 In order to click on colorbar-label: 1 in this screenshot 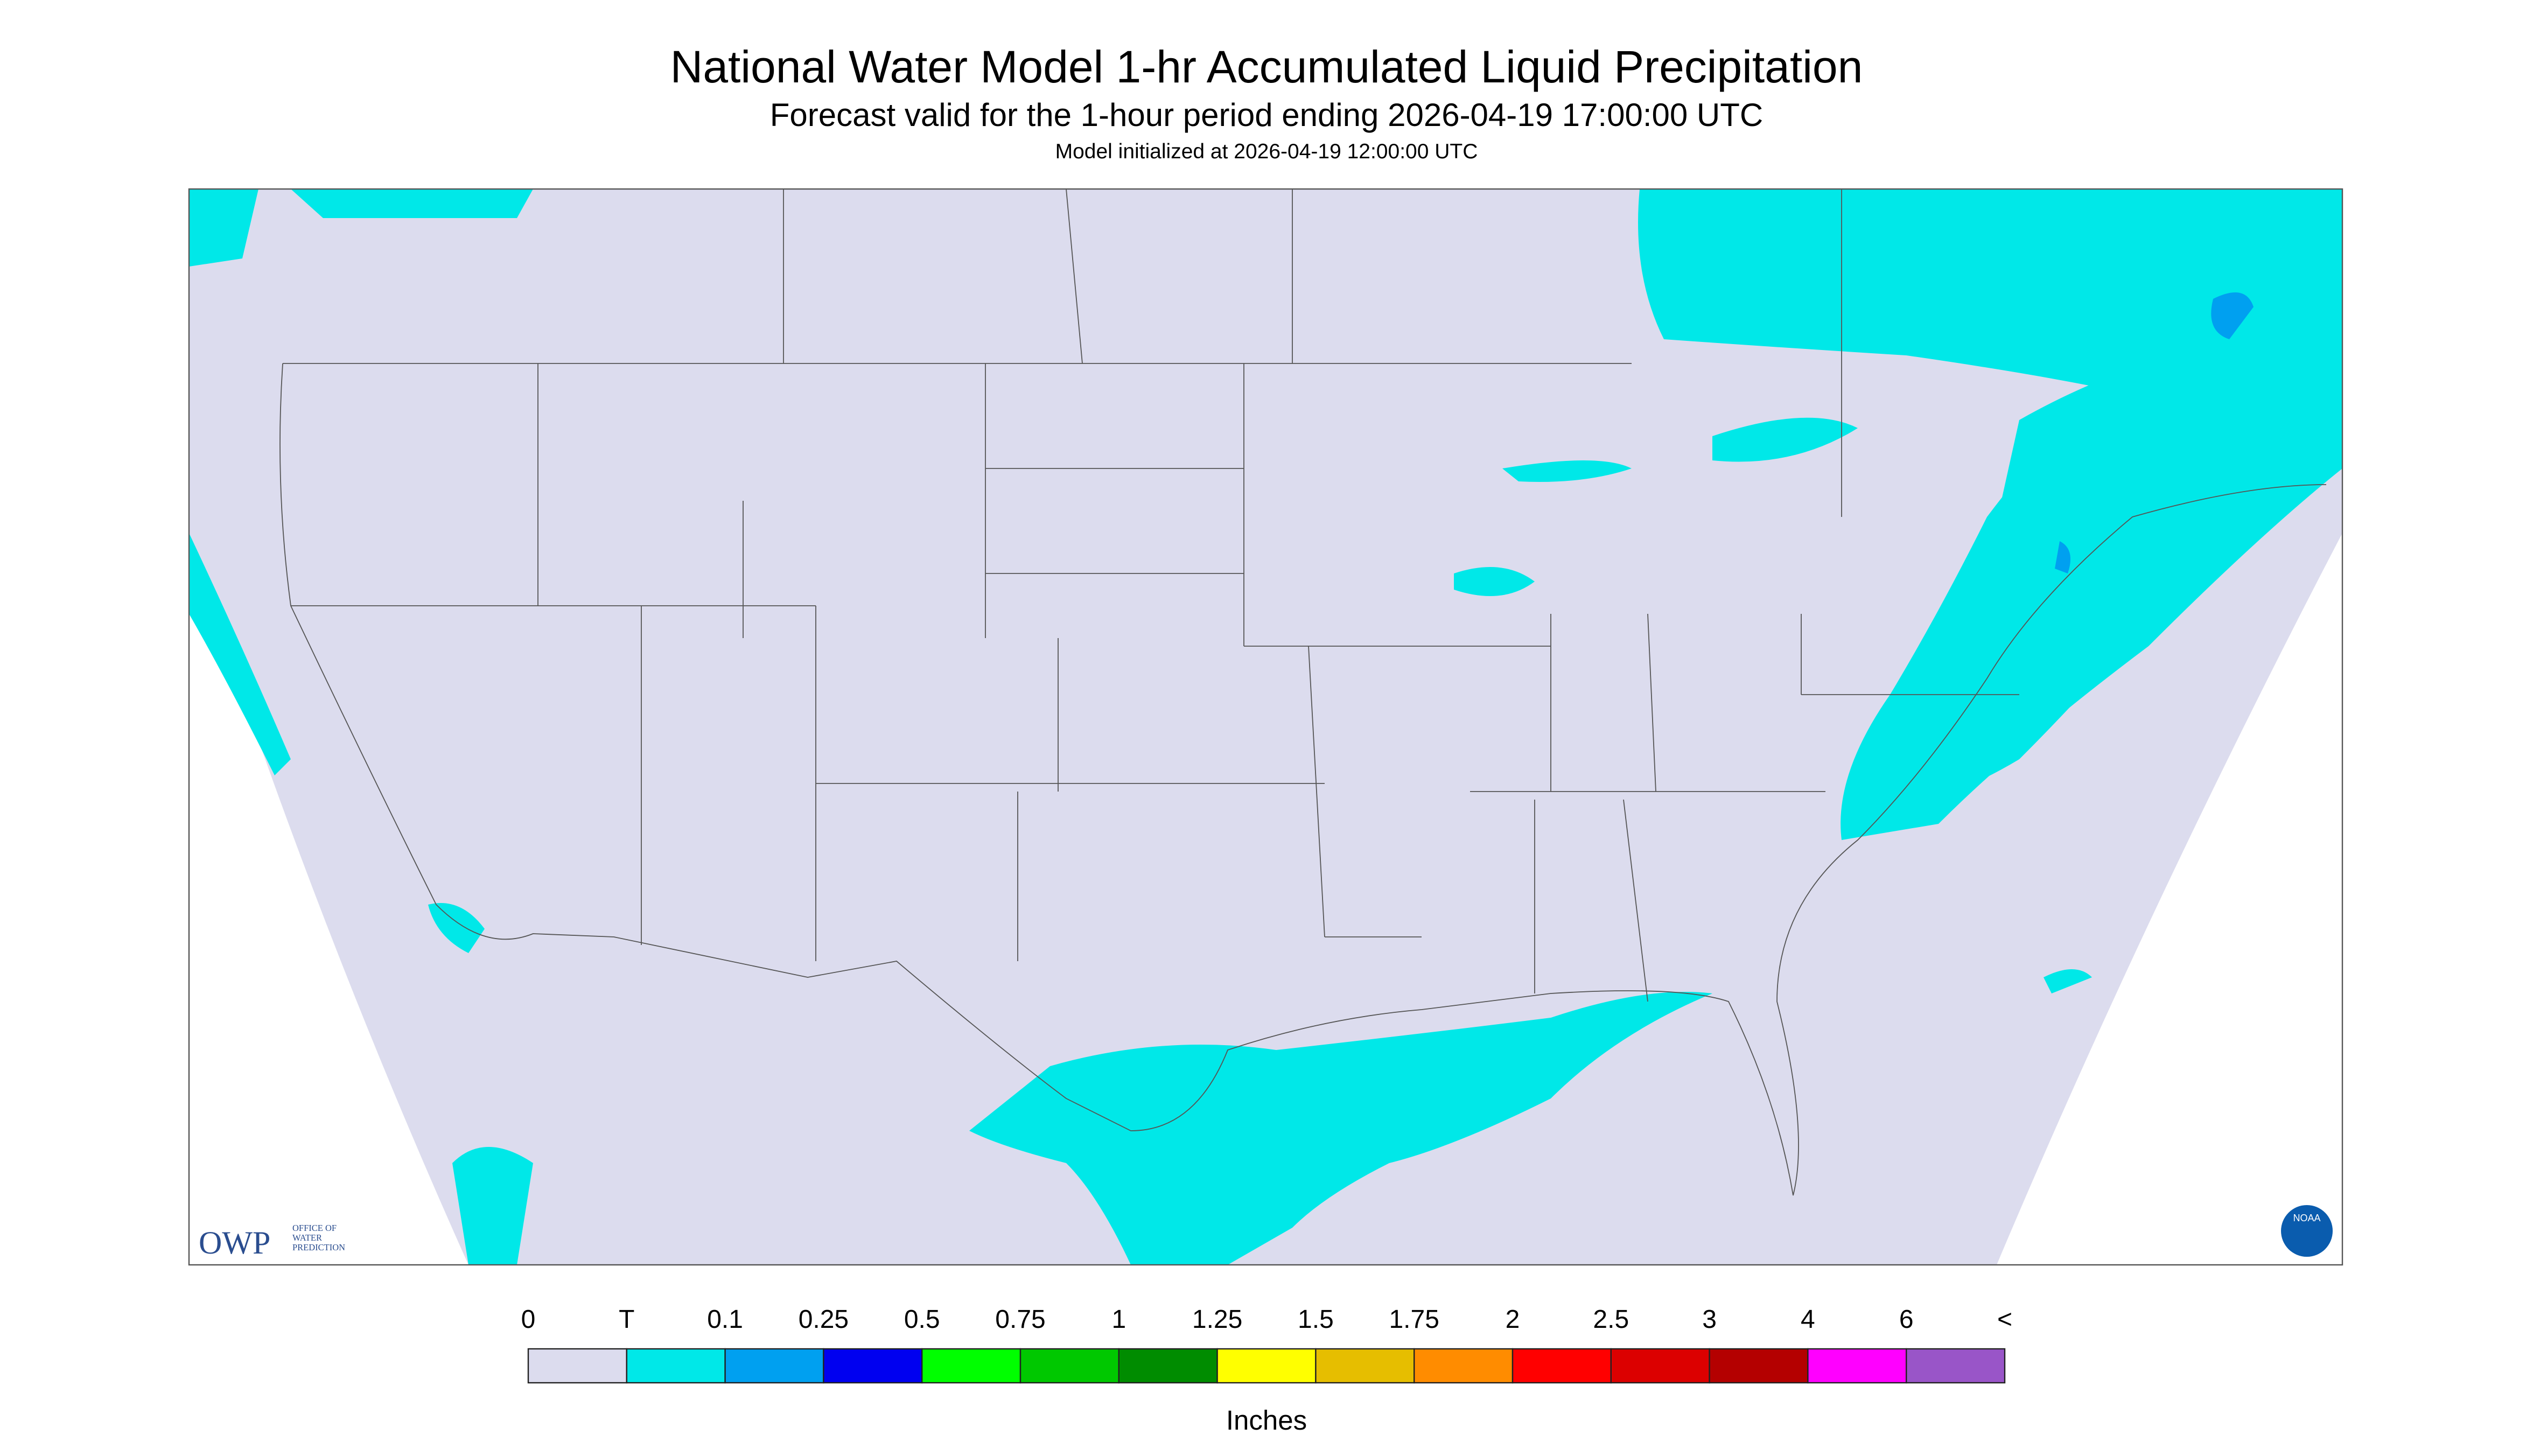, I will do `click(1119, 1319)`.